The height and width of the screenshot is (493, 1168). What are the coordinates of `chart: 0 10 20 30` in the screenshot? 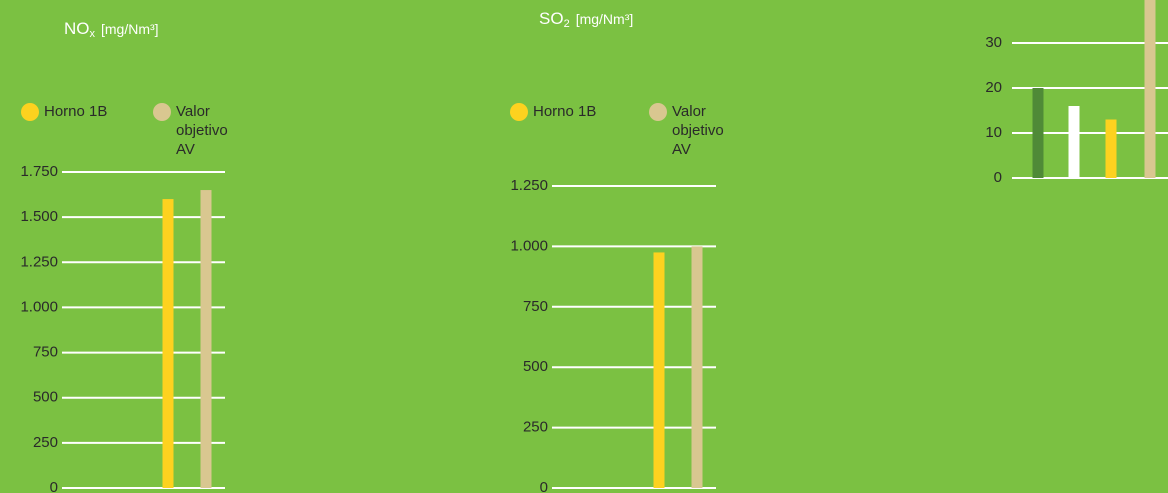 It's located at (1076, 93).